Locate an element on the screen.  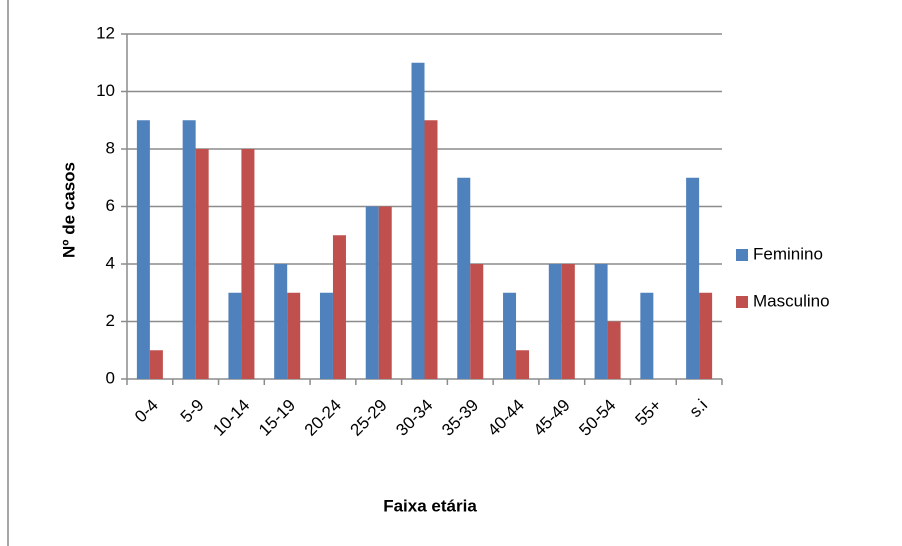
y-tick-label: 0 is located at coordinates (110, 377).